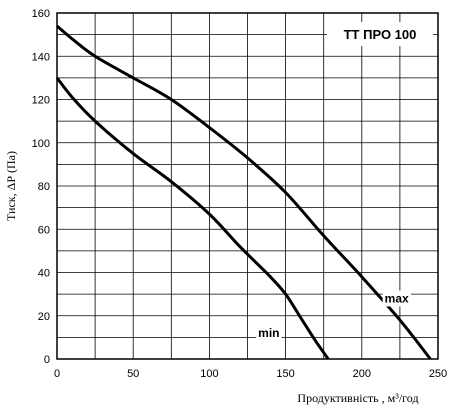 The height and width of the screenshot is (411, 450). What do you see at coordinates (44, 274) in the screenshot?
I see `y-tick-label: 40` at bounding box center [44, 274].